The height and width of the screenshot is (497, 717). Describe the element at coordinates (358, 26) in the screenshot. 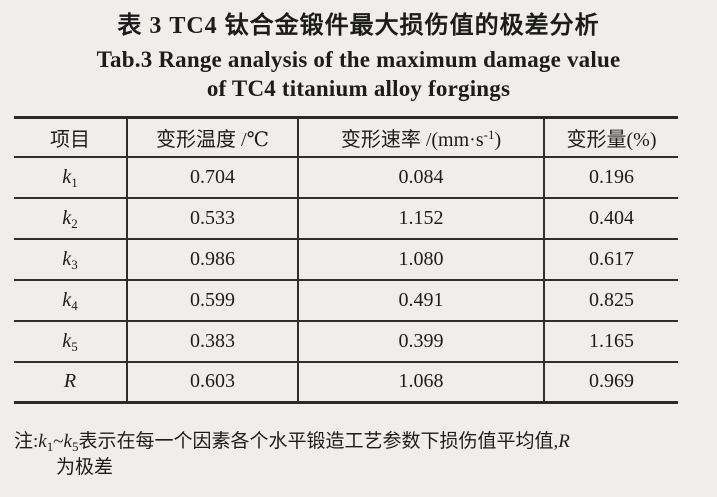

I see `table-title-chinese: 表 3 TC4 钛合金锻件最大损伤值的极差分析` at that location.